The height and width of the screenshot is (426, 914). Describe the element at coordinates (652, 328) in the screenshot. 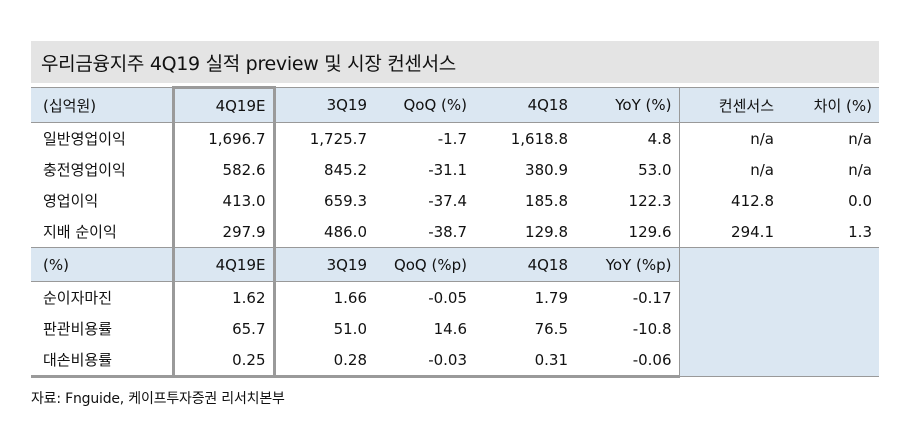

I see `table-cell: -10.8` at that location.